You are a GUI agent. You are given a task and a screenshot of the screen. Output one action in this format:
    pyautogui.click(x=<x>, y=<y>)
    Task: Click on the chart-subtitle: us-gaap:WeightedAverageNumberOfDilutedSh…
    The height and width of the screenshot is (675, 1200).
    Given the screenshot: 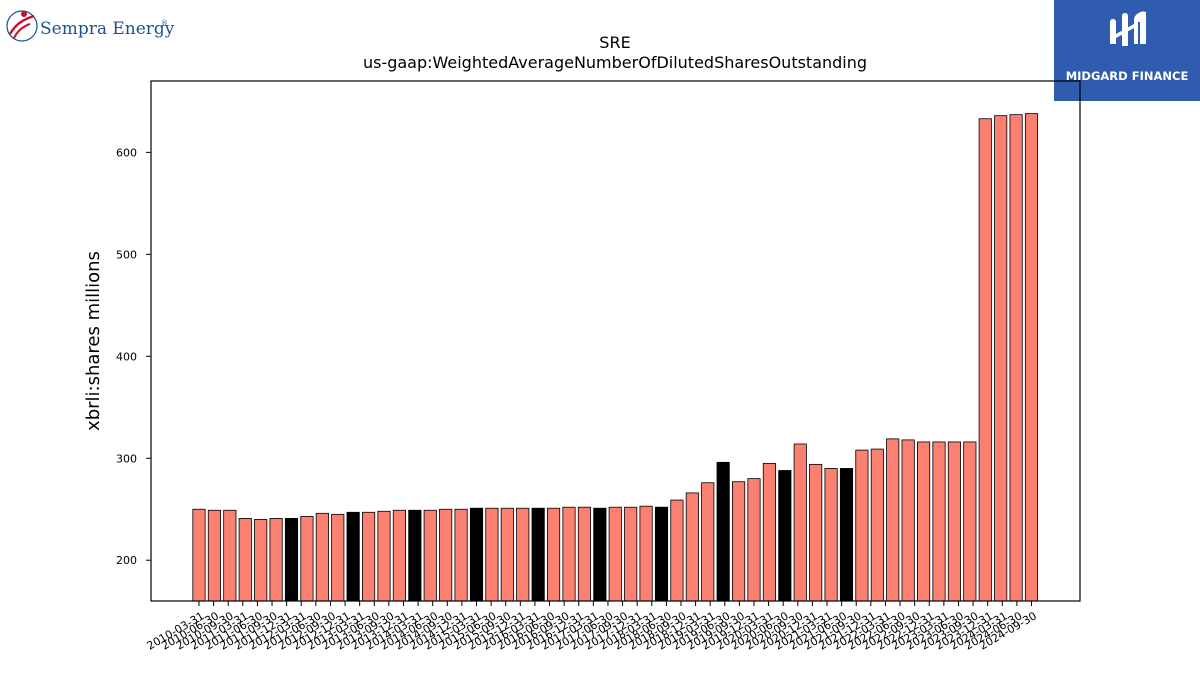 What is the action you would take?
    pyautogui.click(x=615, y=62)
    